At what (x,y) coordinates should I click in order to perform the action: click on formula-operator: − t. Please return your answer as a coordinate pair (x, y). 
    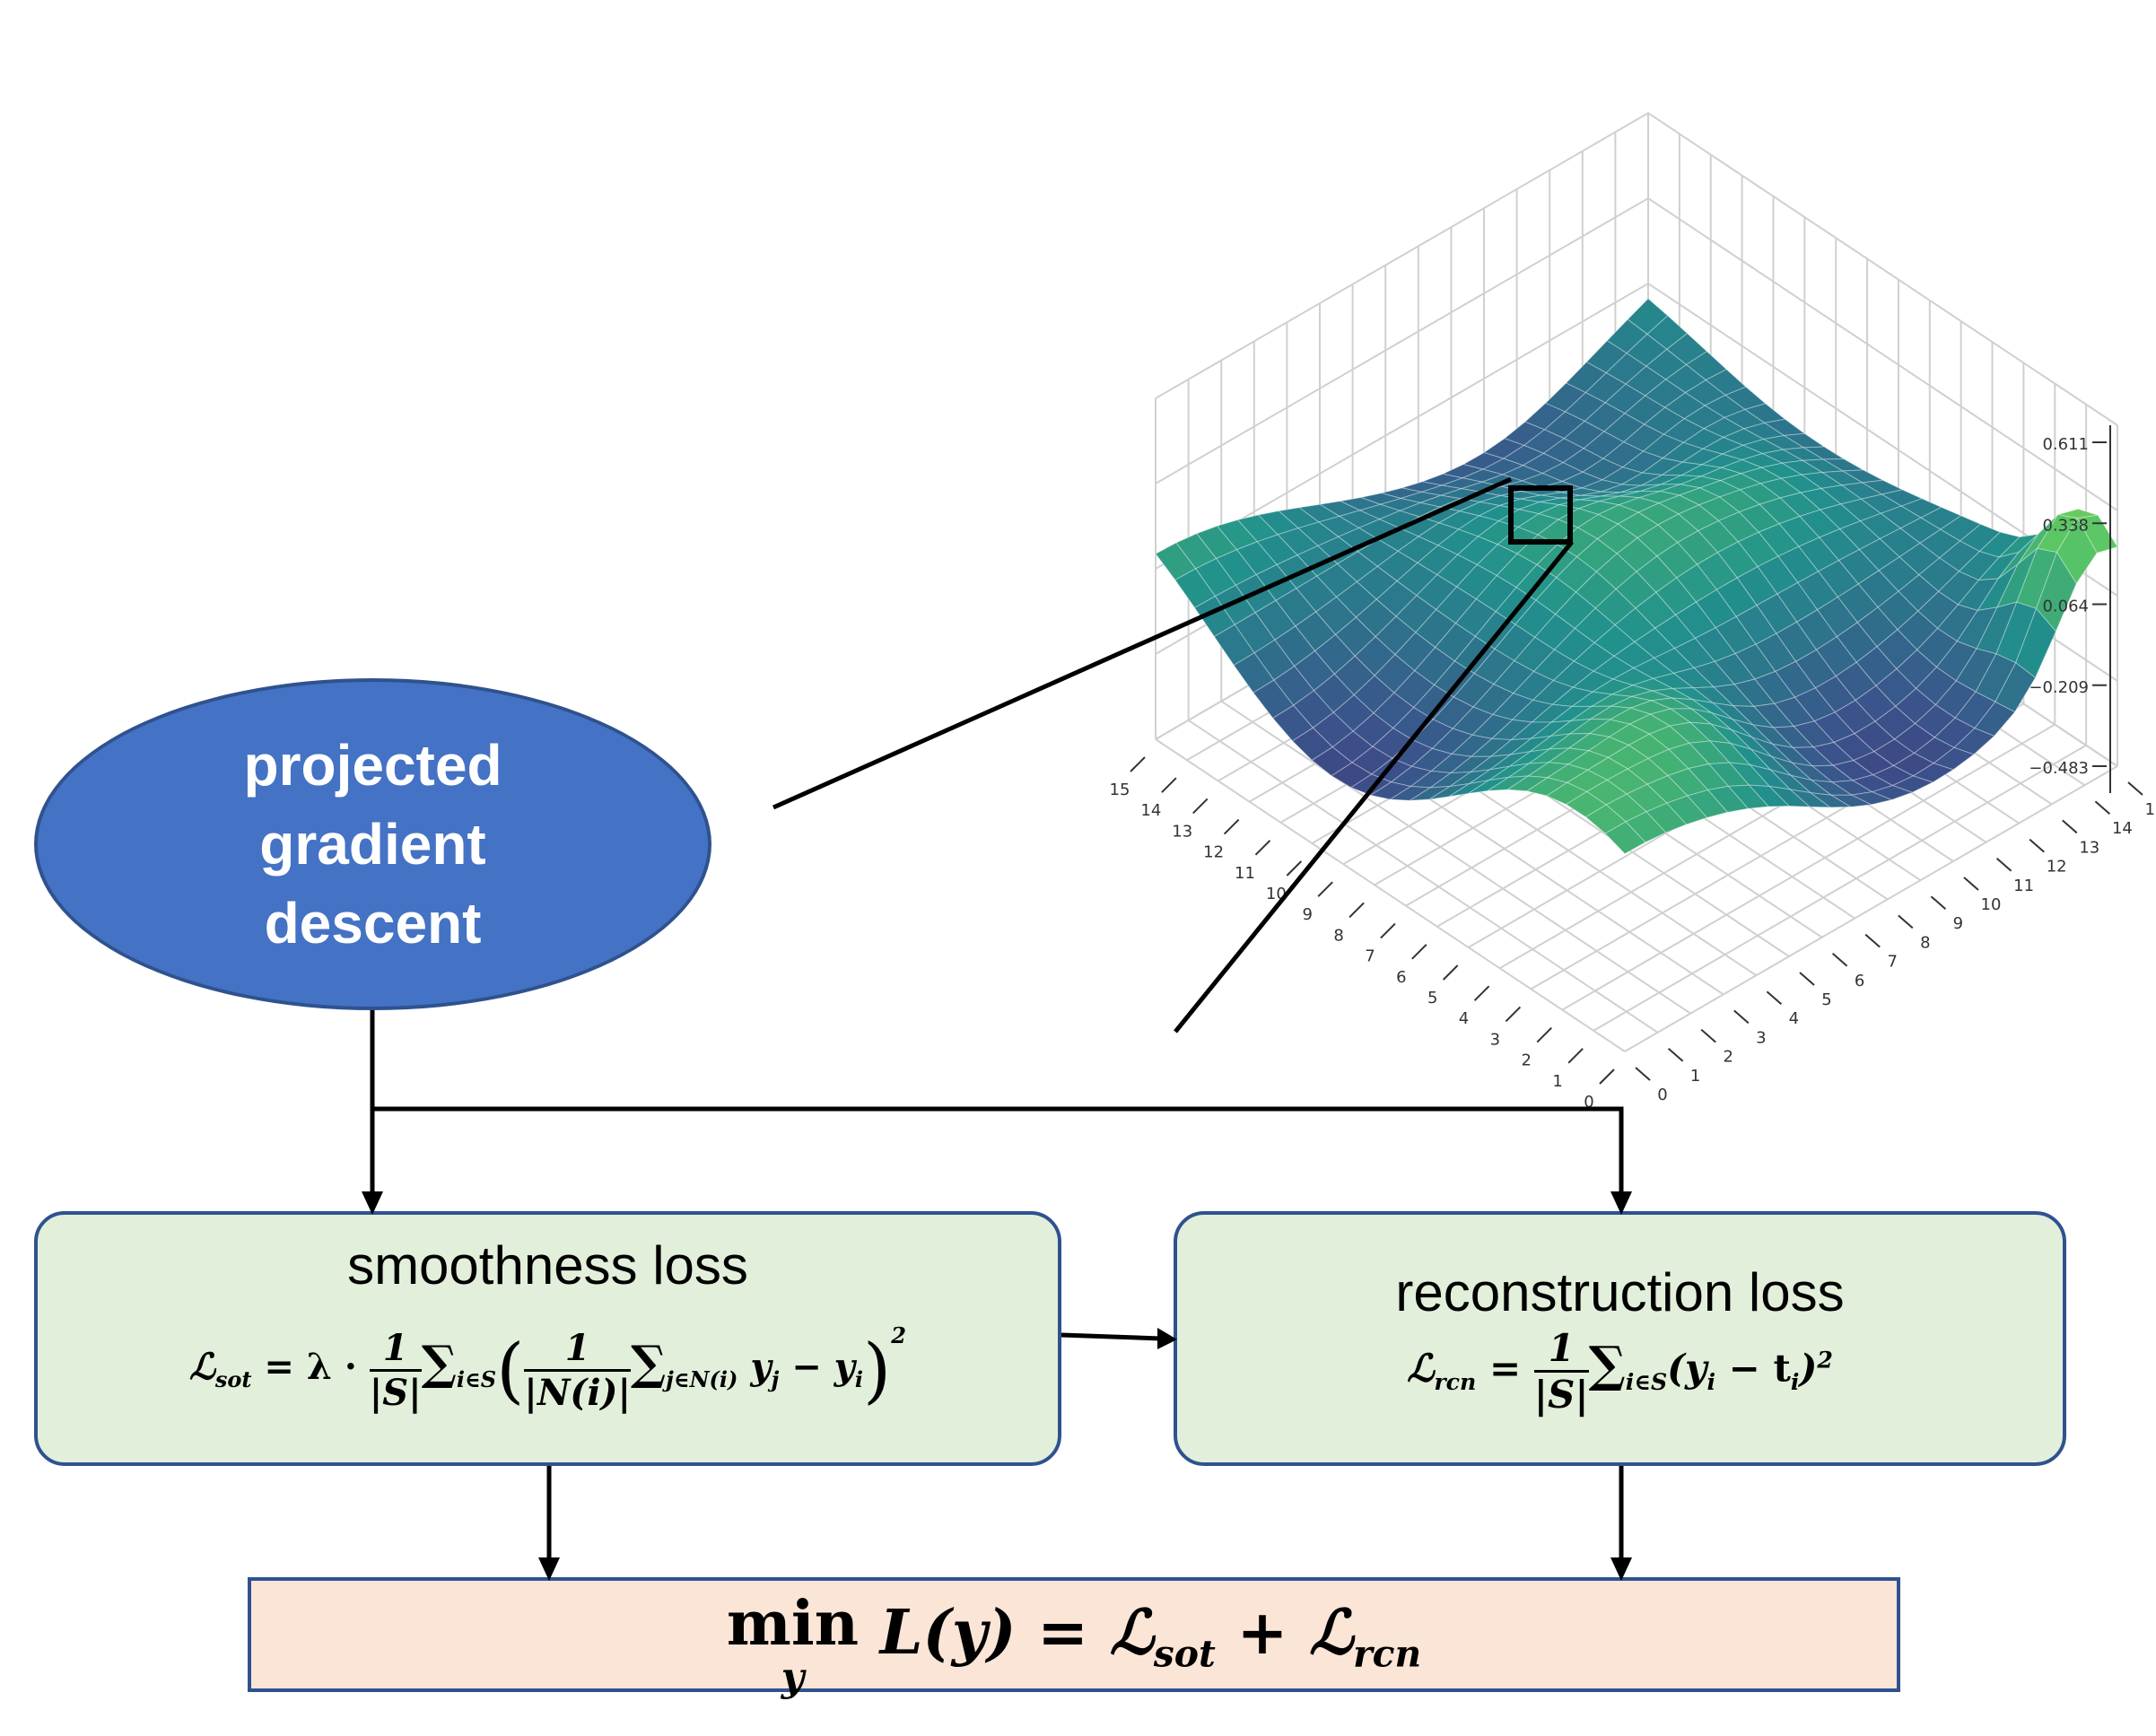
    Looking at the image, I should click on (1759, 1368).